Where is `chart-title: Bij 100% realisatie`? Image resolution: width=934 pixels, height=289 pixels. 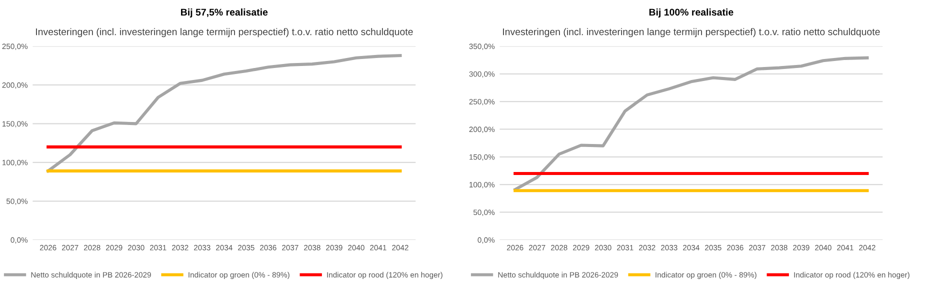 chart-title: Bij 100% realisatie is located at coordinates (691, 13).